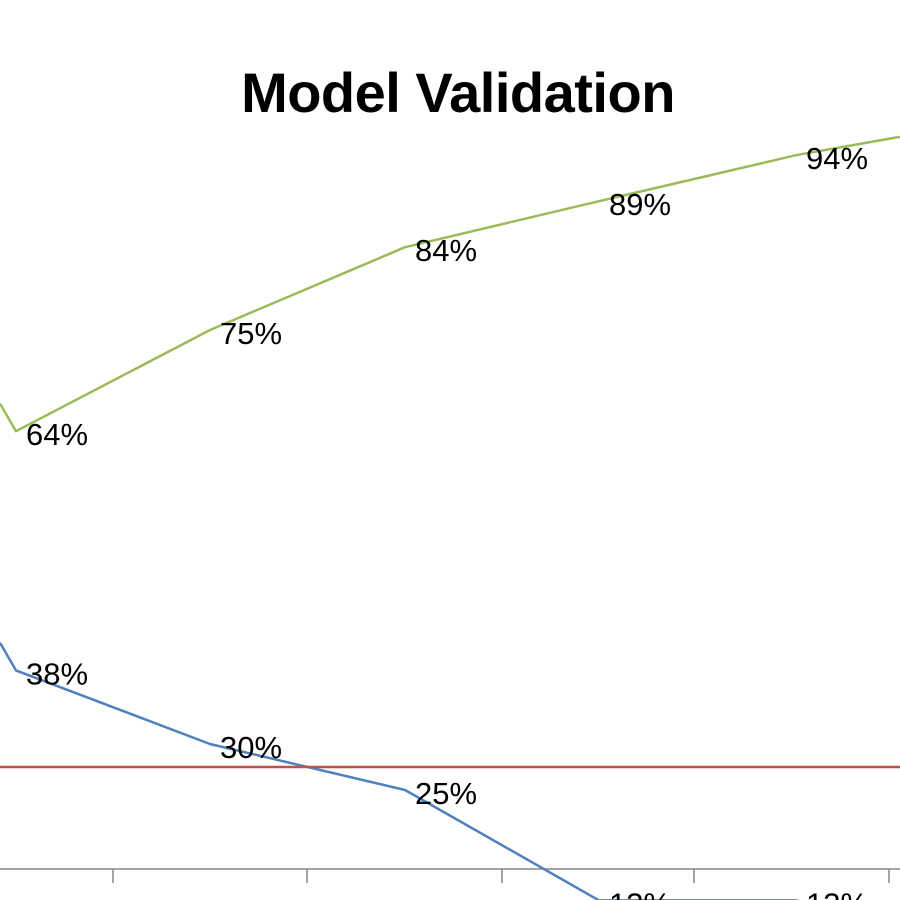 The image size is (900, 900). Describe the element at coordinates (446, 250) in the screenshot. I see `data-label: 84%` at that location.